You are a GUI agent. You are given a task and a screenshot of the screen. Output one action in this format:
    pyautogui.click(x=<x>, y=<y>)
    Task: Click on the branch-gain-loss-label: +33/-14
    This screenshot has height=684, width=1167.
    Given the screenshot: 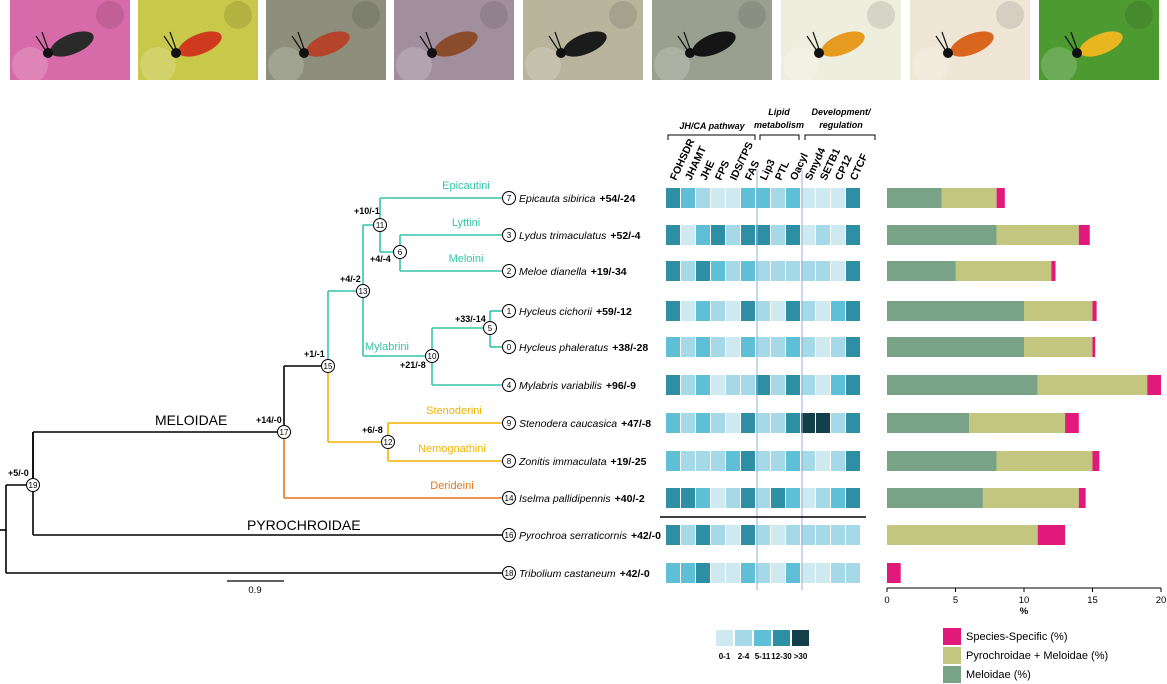 What is the action you would take?
    pyautogui.click(x=470, y=319)
    